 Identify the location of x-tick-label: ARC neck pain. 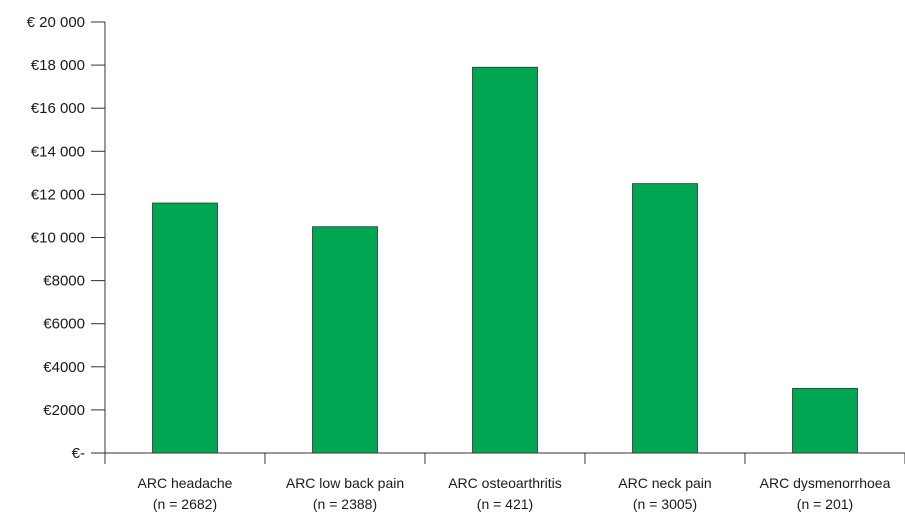
(664, 483).